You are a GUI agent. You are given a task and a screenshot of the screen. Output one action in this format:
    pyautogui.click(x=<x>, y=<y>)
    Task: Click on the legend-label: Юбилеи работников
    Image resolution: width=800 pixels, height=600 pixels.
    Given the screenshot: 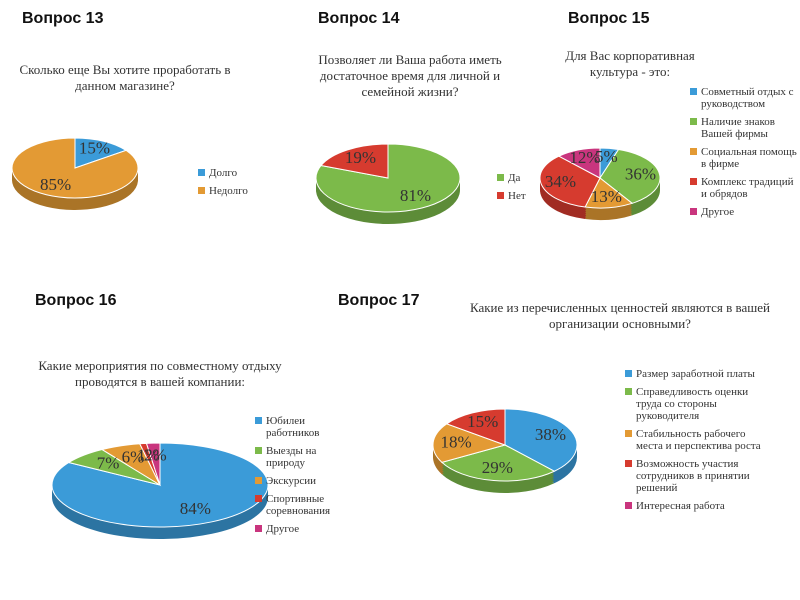 What is the action you would take?
    pyautogui.click(x=293, y=427)
    